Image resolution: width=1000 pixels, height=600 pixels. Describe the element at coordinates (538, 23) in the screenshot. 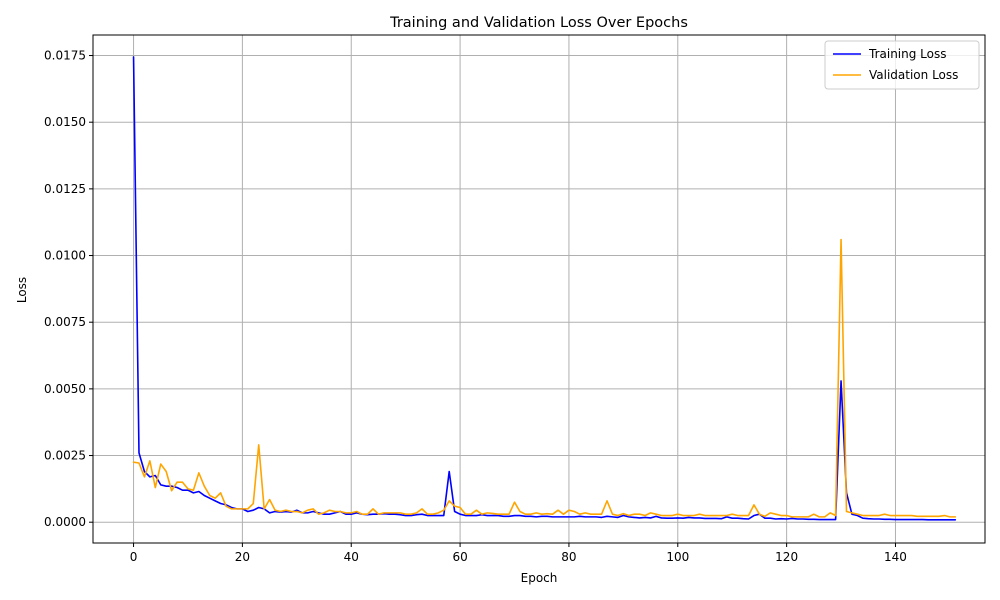

I see `chart-title: Training and Validation Loss Over Epochs` at that location.